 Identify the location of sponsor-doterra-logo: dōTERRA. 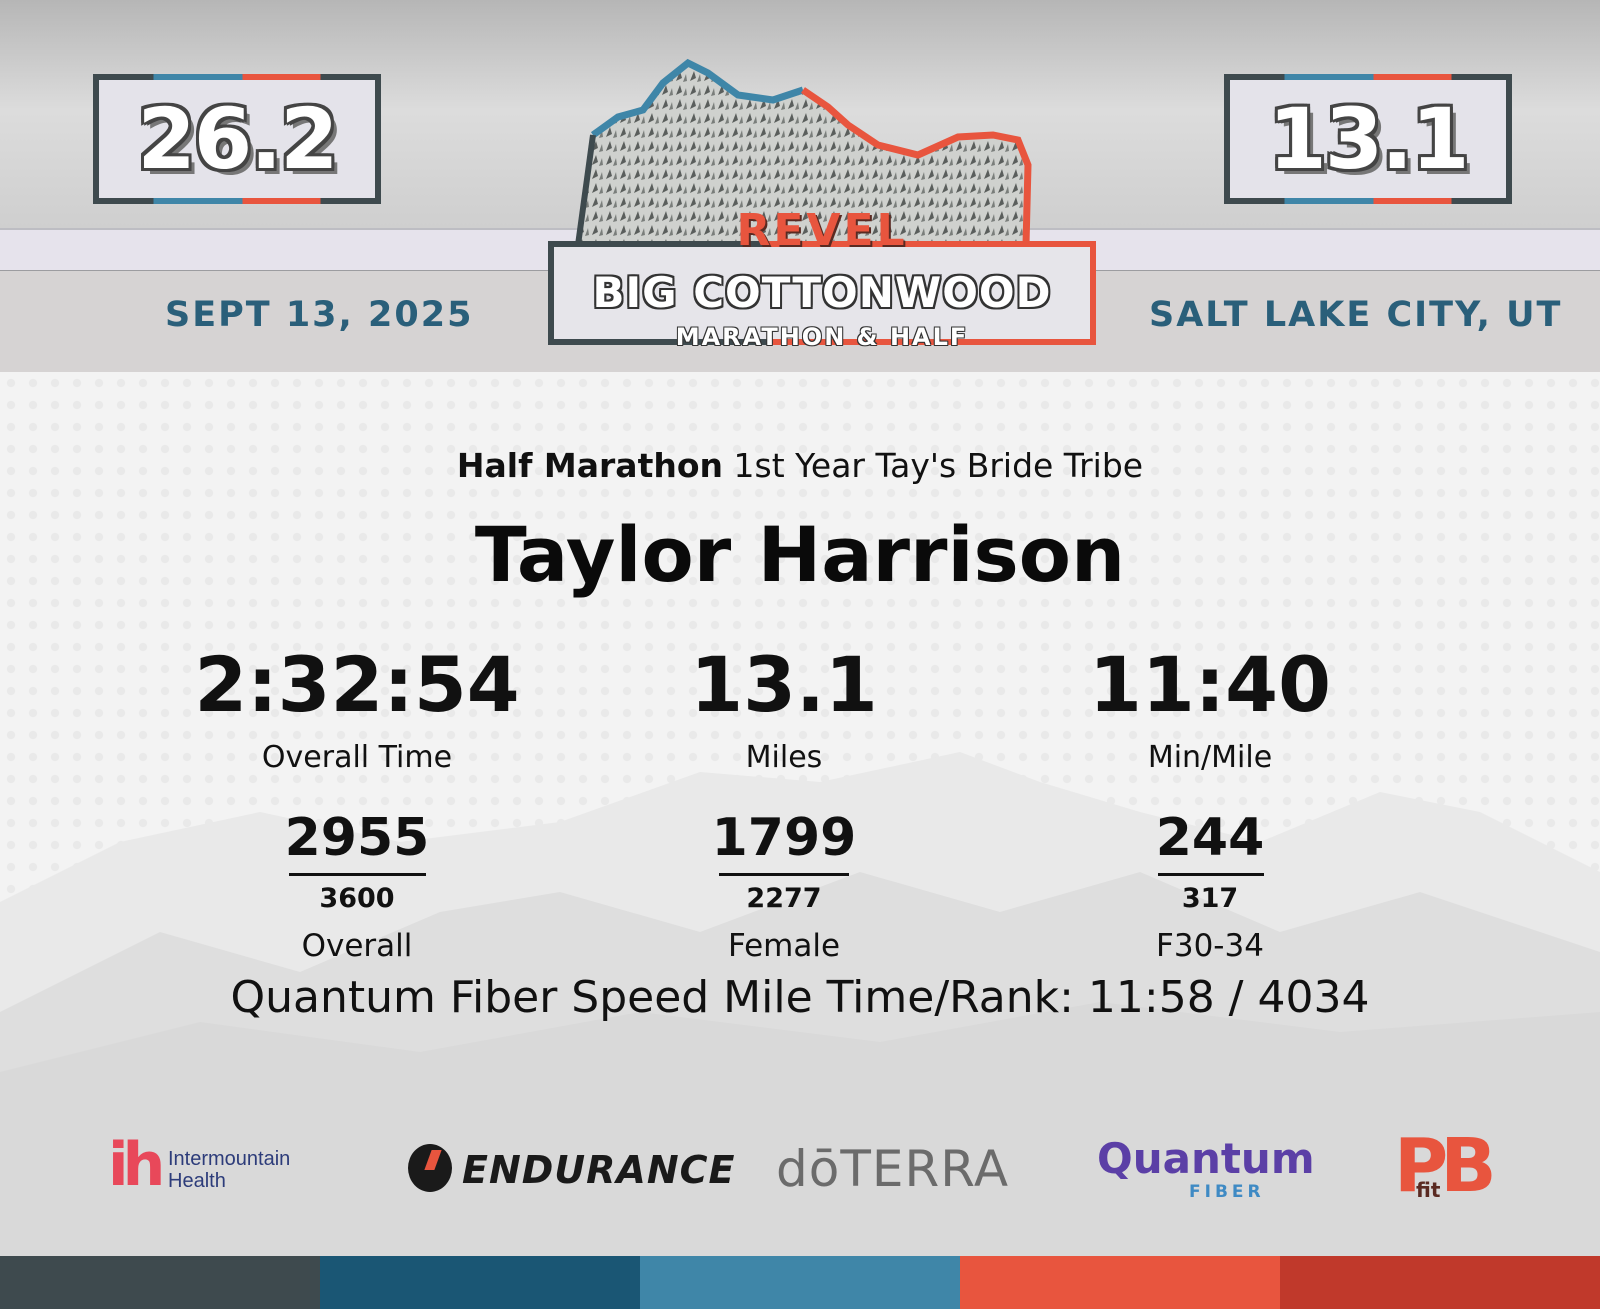
(893, 1169).